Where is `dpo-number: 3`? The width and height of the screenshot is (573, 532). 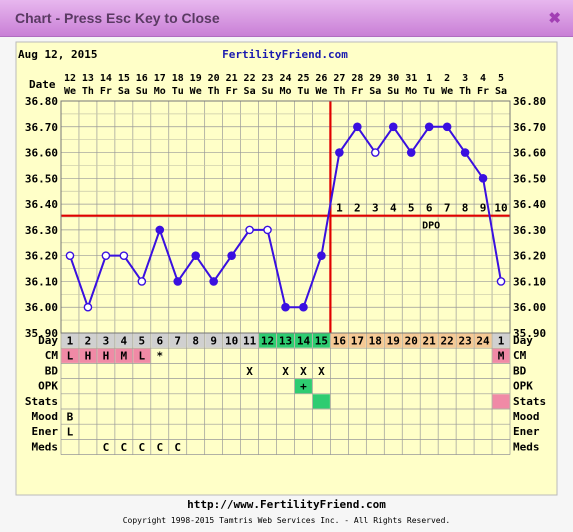
dpo-number: 3 is located at coordinates (375, 208).